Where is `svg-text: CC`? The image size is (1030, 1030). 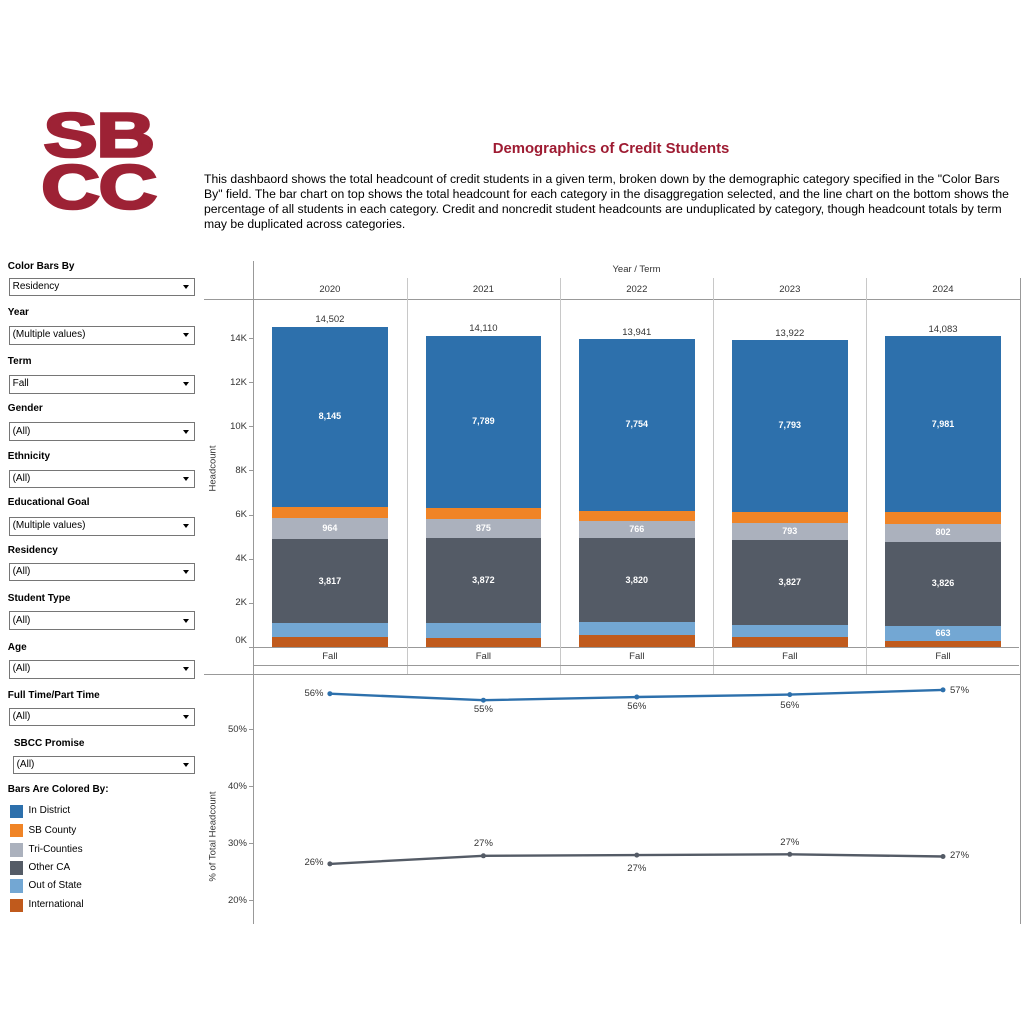
svg-text: CC is located at coordinates (98, 186).